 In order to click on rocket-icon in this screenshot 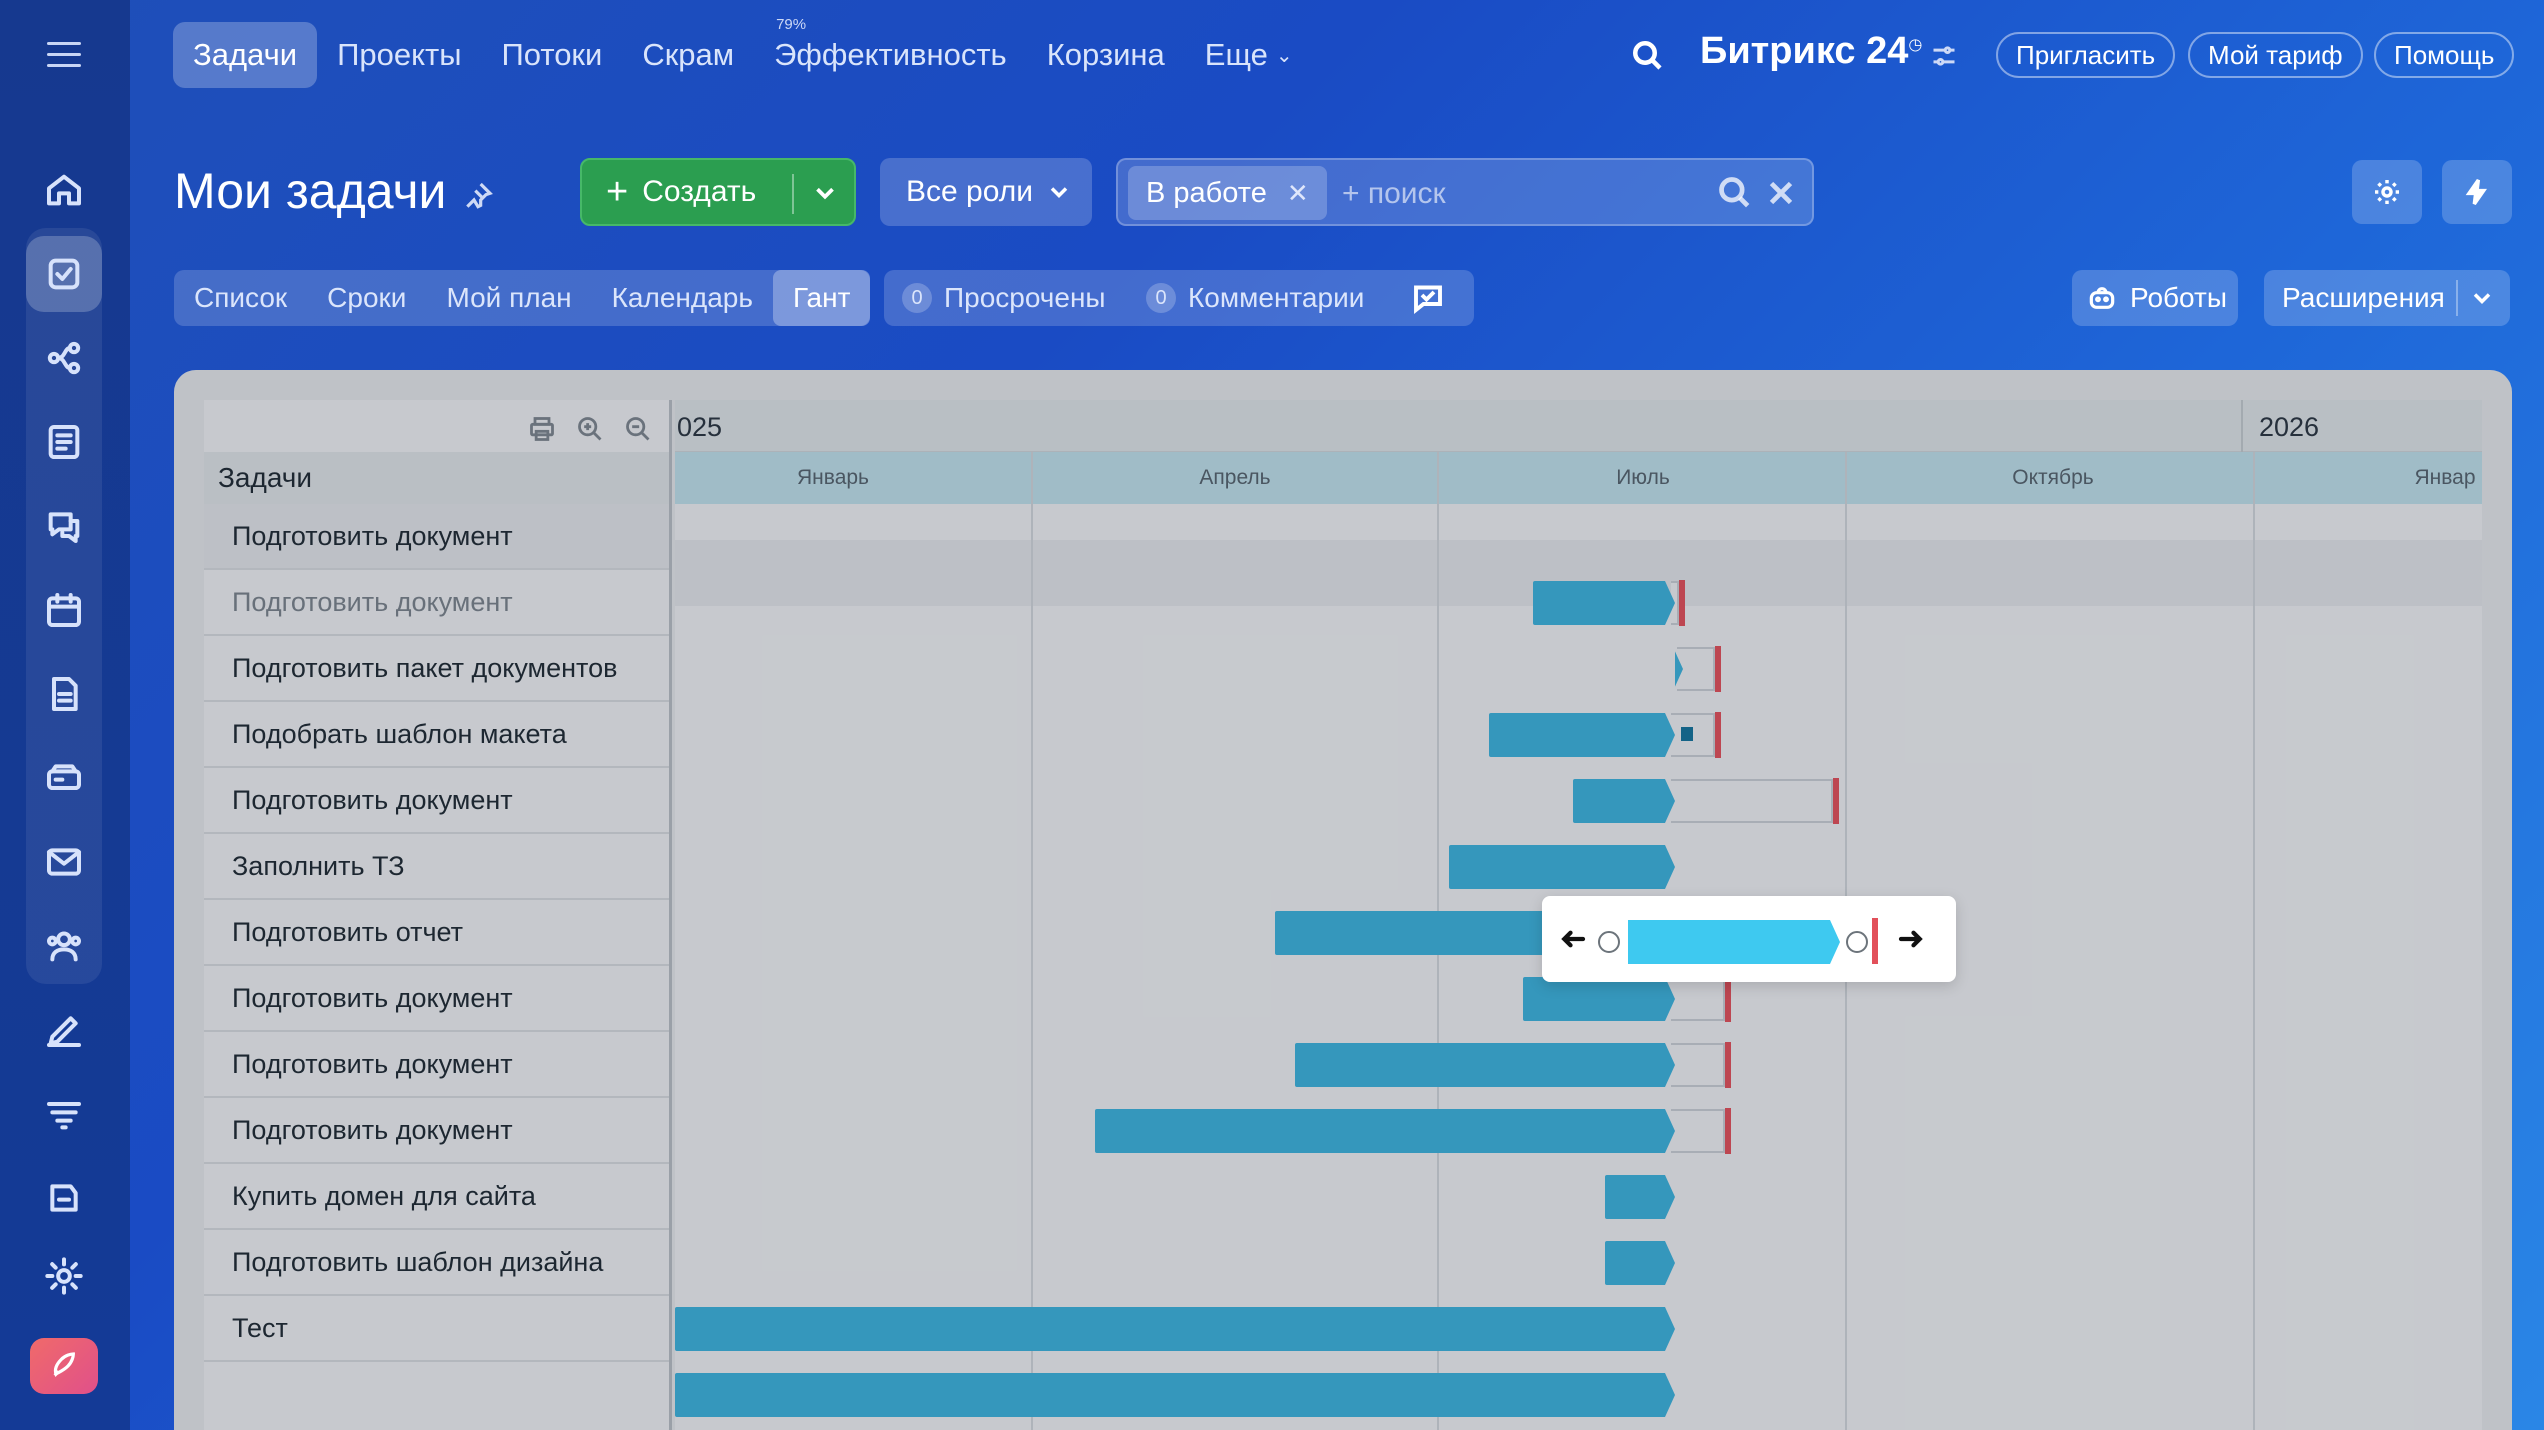, I will do `click(64, 1366)`.